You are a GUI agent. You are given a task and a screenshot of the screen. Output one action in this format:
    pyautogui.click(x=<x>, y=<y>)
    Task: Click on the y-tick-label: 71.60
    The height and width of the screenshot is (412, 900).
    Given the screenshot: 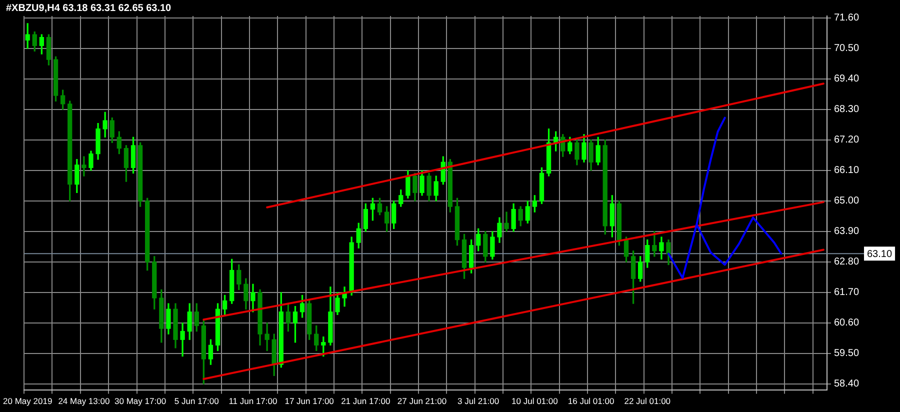 What is the action you would take?
    pyautogui.click(x=847, y=18)
    